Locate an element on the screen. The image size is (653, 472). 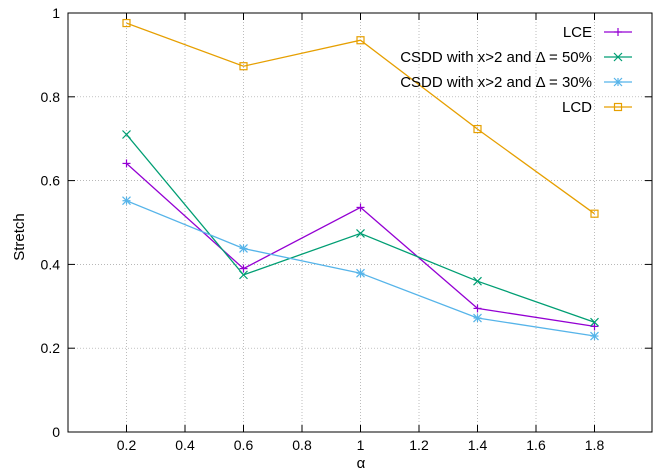
x-tick-label: 1 is located at coordinates (361, 445).